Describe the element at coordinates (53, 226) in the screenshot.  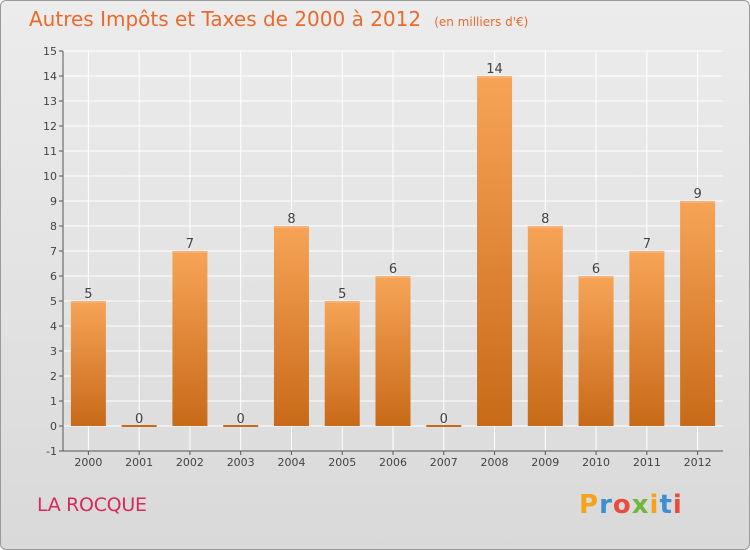
I see `y-tick-label: 8` at that location.